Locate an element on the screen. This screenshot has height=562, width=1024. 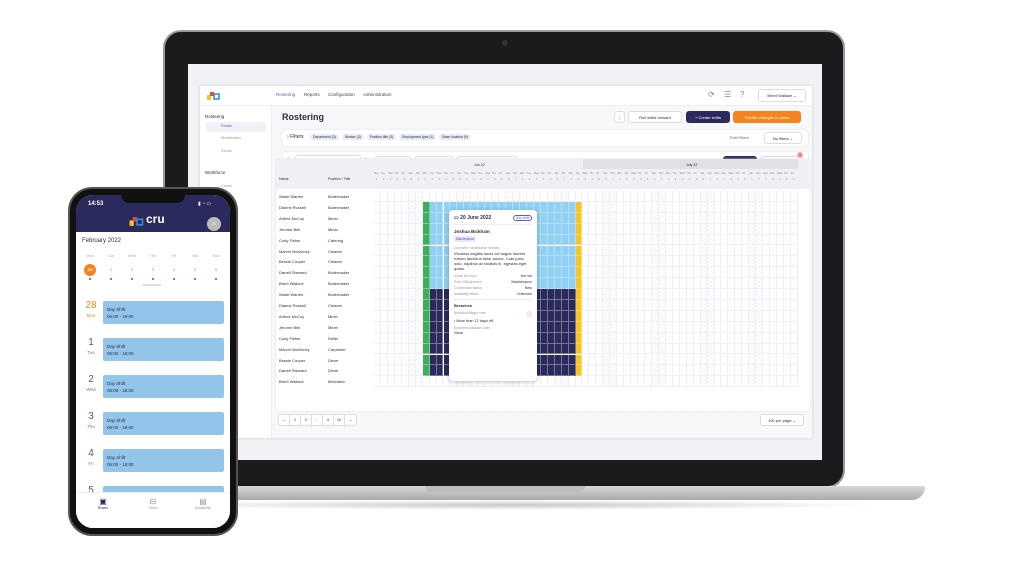
week-day: 2 is located at coordinates (132, 269).